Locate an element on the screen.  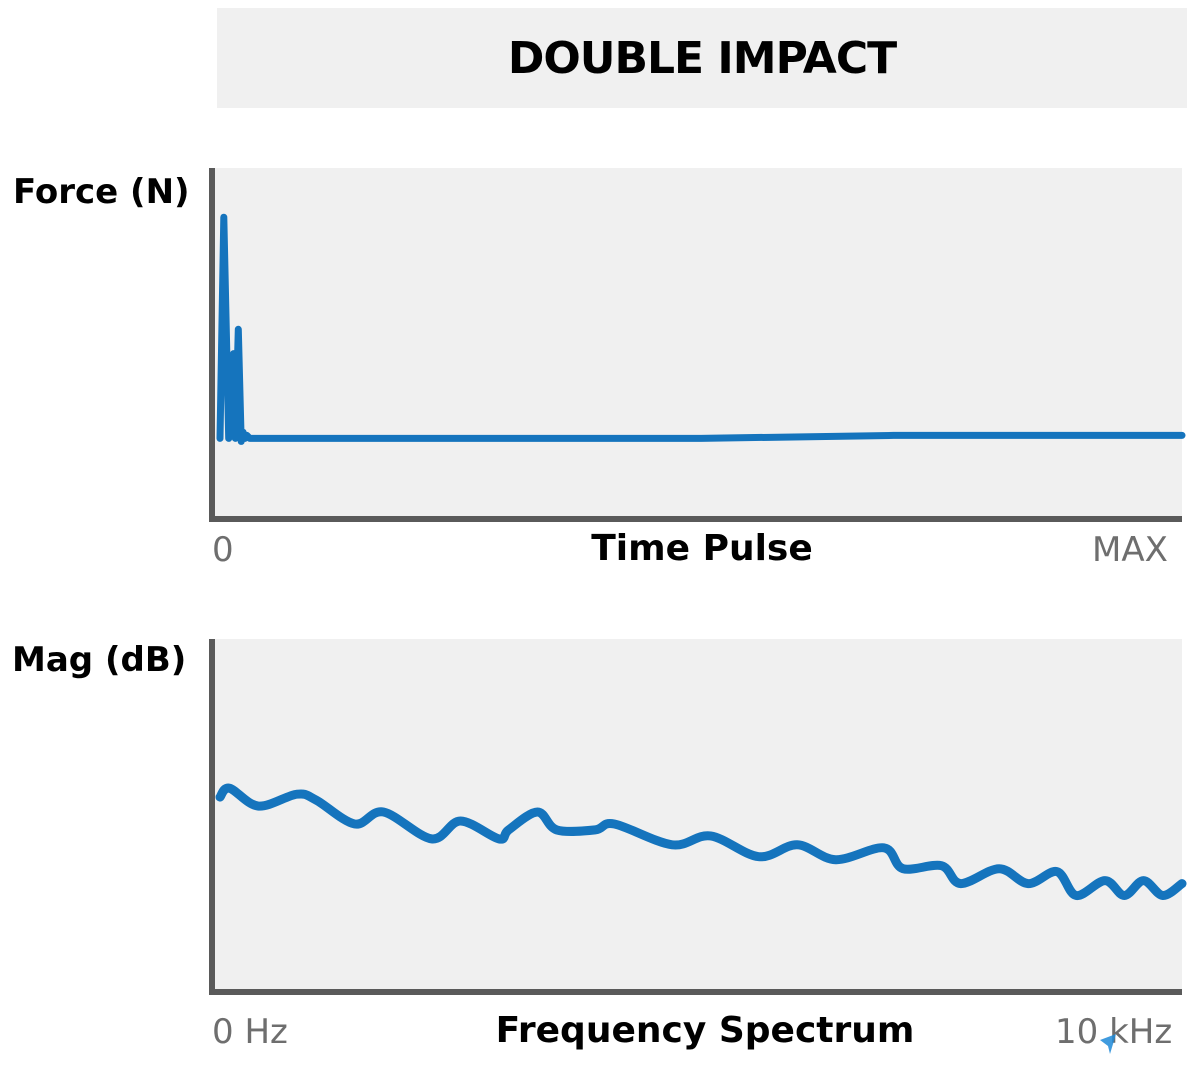
time-x-tick-end: MAX is located at coordinates (1130, 550).